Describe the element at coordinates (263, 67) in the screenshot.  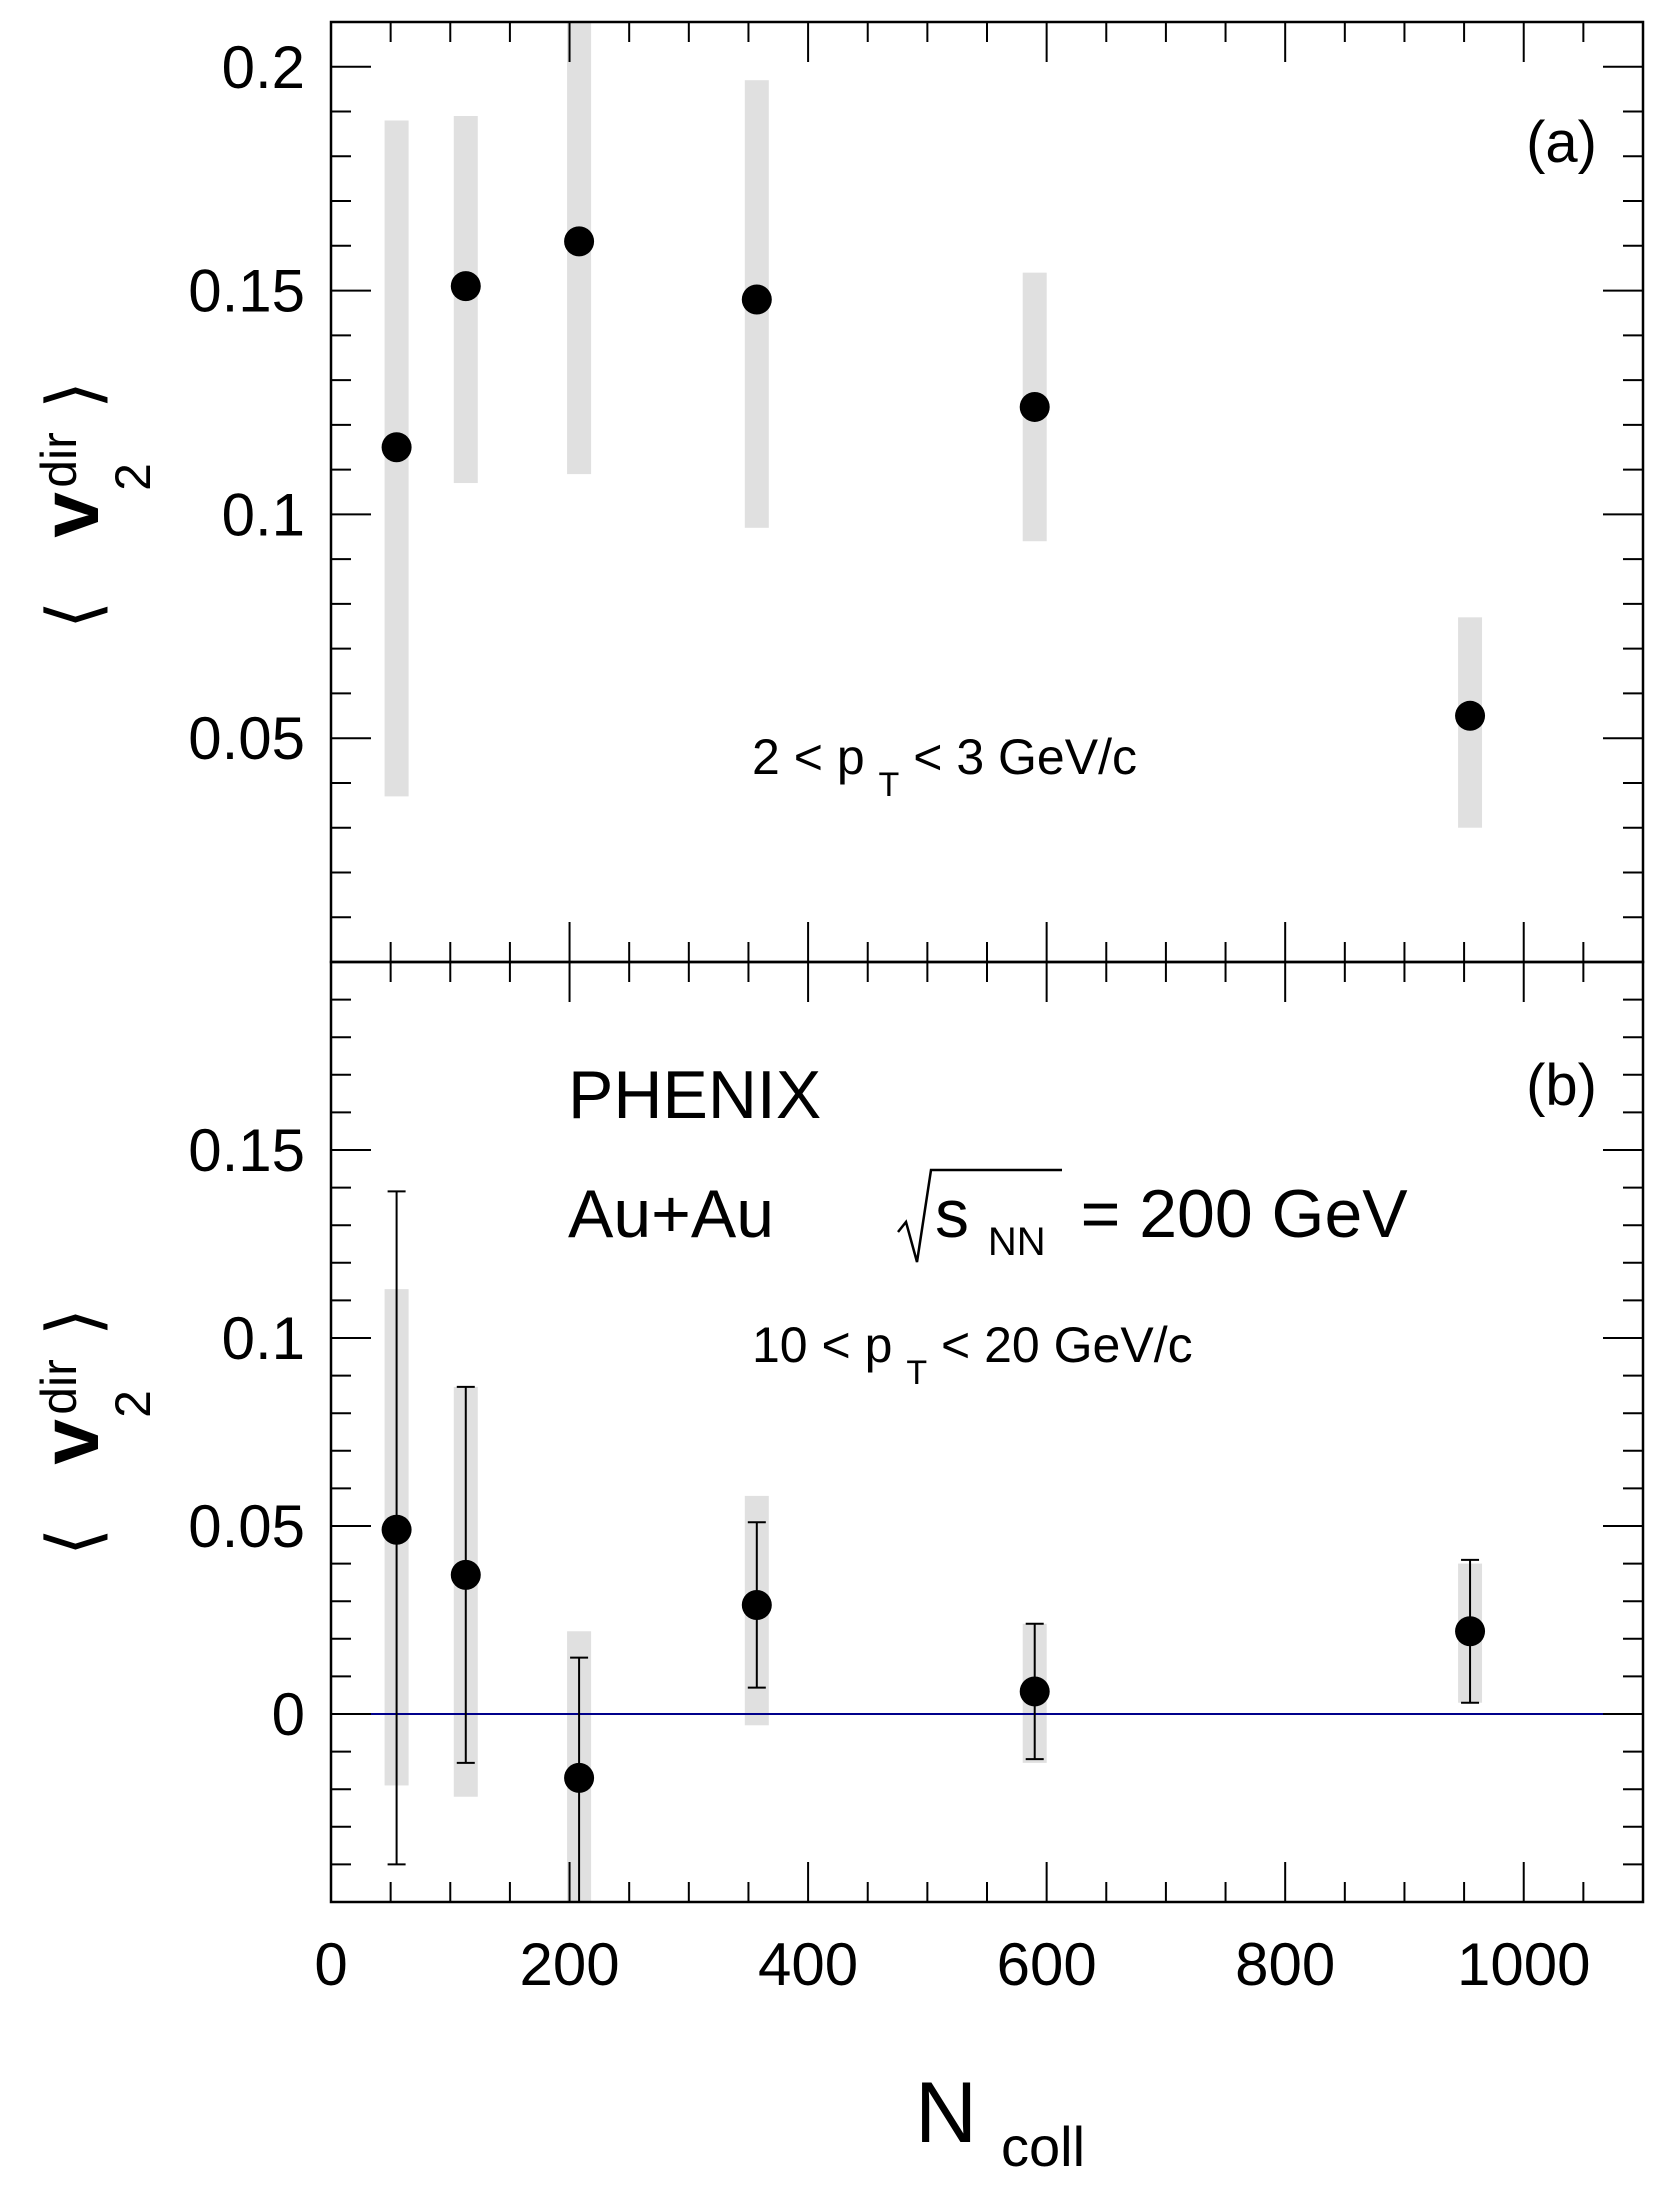
I see `y-tick-label: 0.2` at that location.